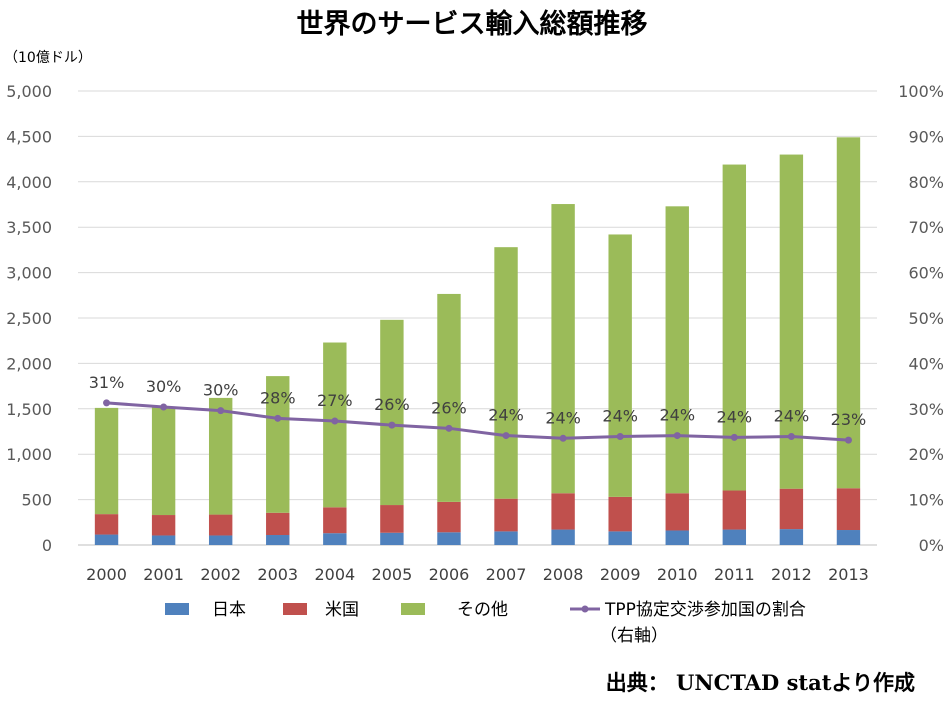 The width and height of the screenshot is (945, 709). Describe the element at coordinates (29, 409) in the screenshot. I see `y-tick-label: 1,500` at that location.